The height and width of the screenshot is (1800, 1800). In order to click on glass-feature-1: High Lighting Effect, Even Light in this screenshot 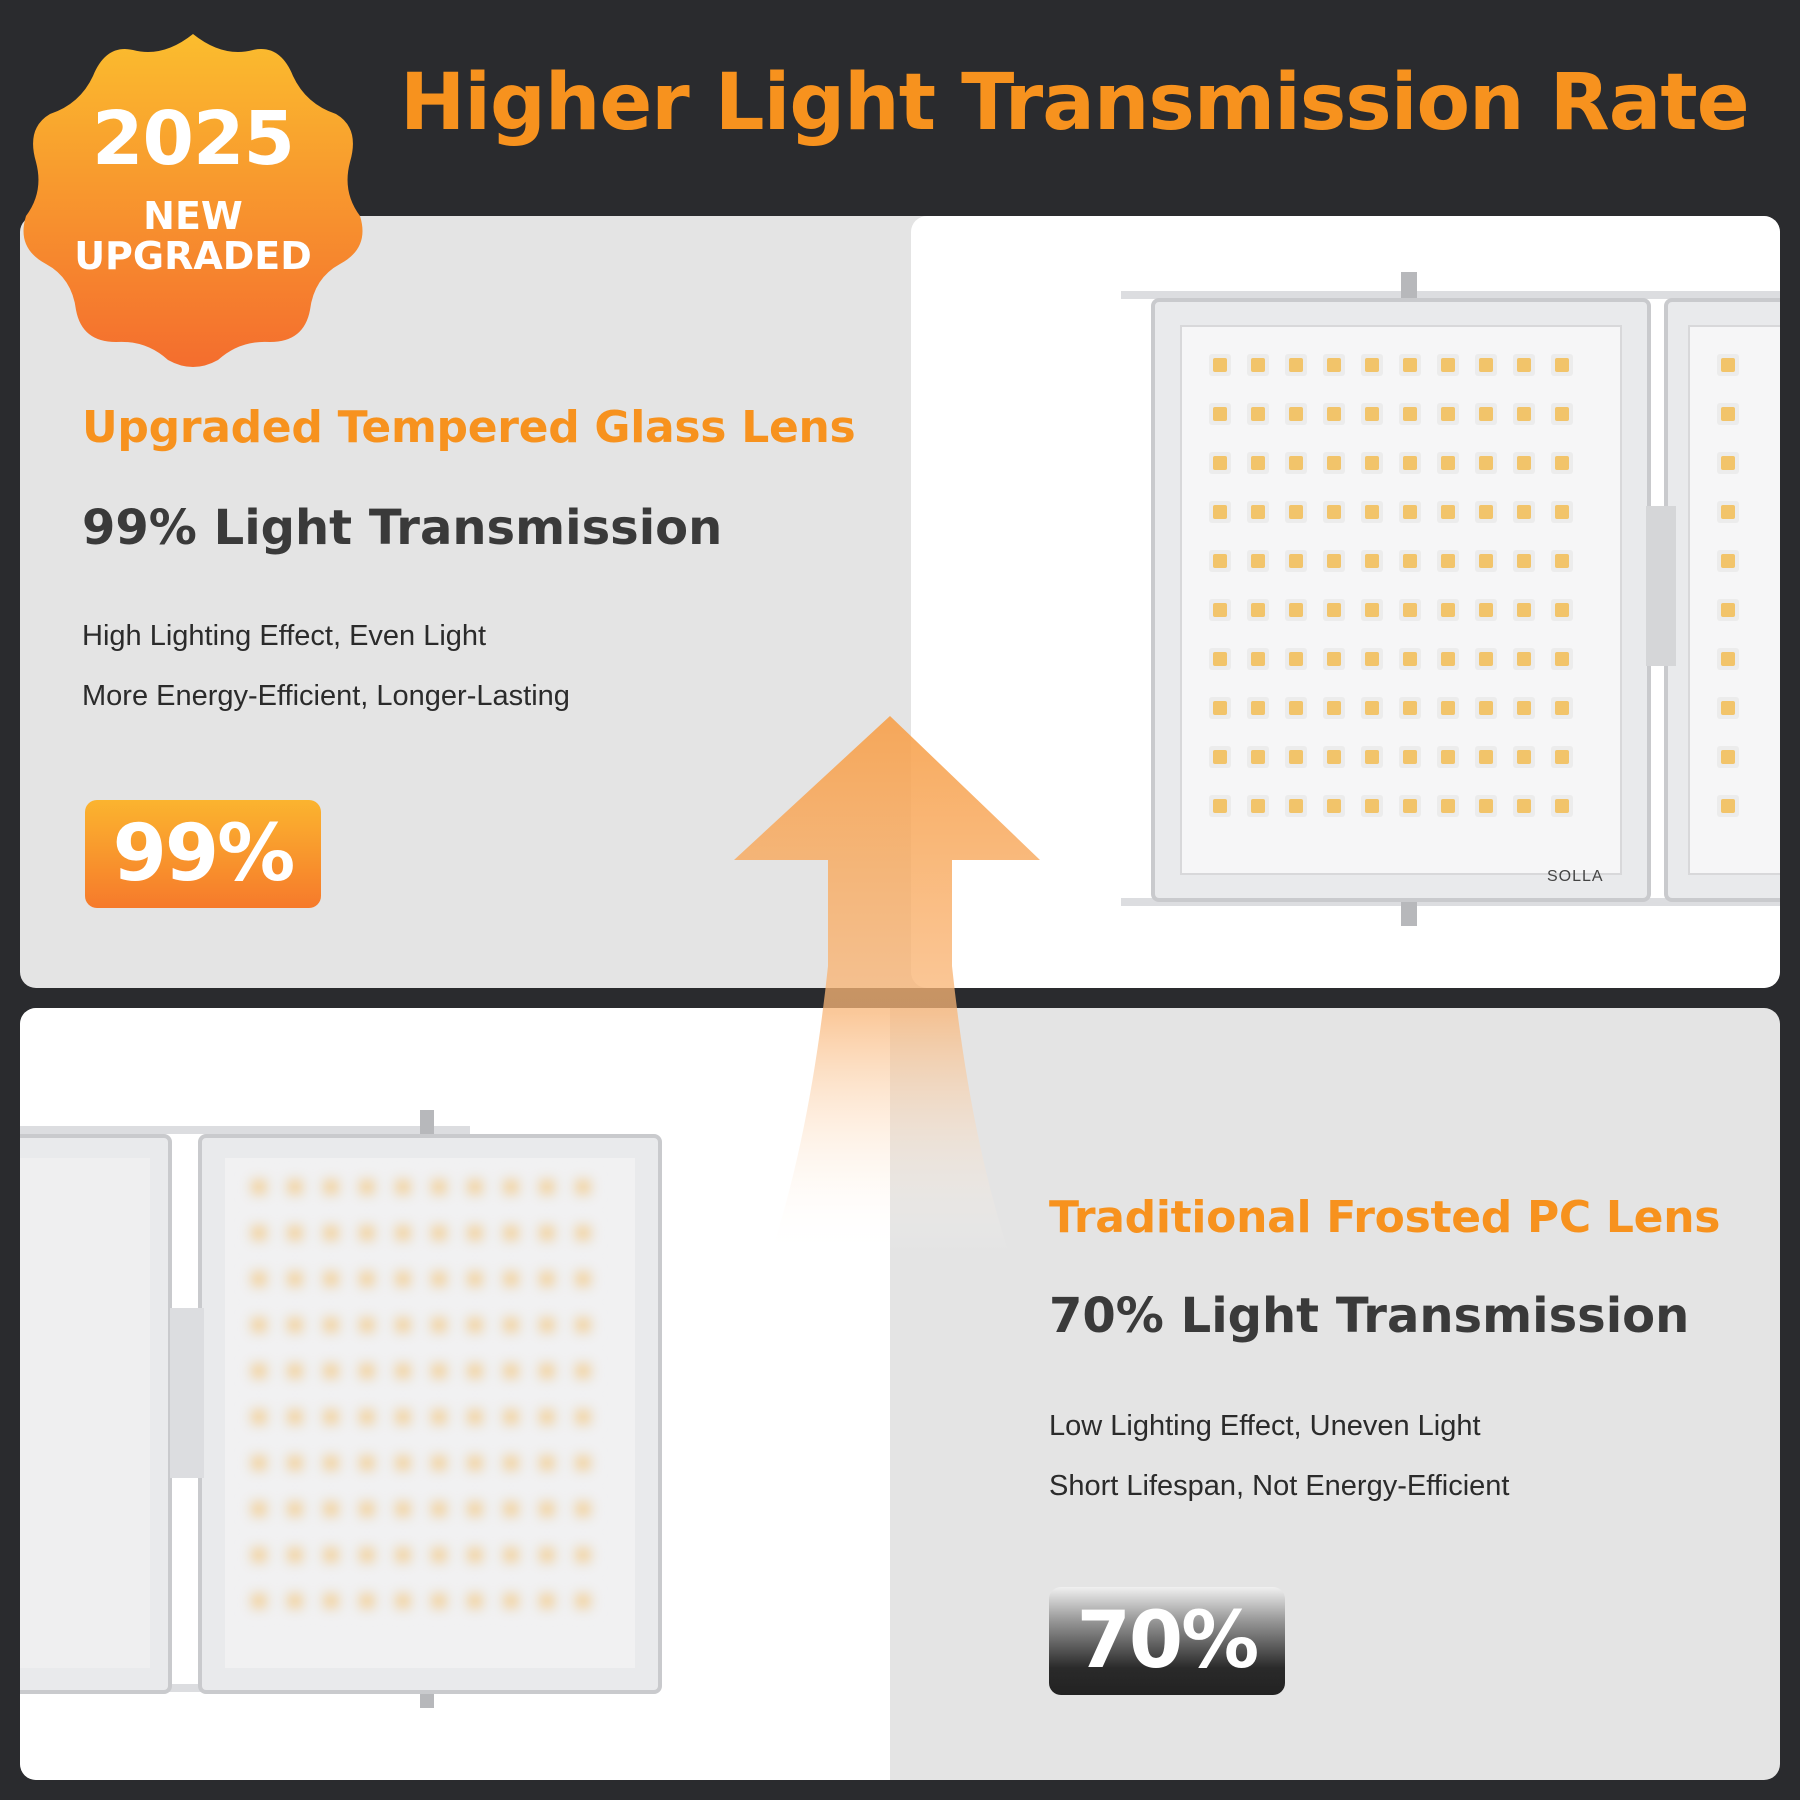, I will do `click(284, 636)`.